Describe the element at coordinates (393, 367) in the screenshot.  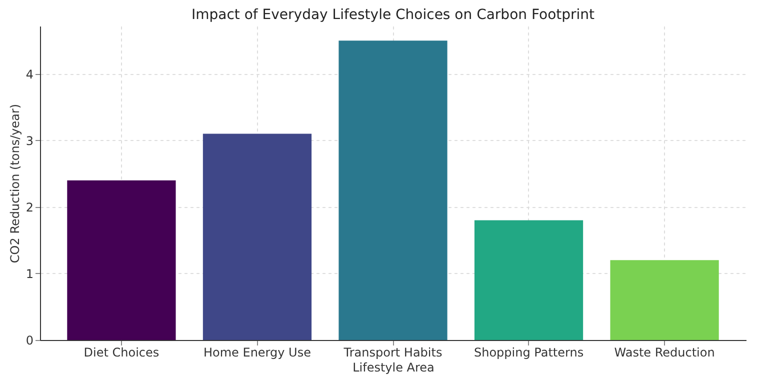
I see `x-axis-title: Lifestyle Area` at that location.